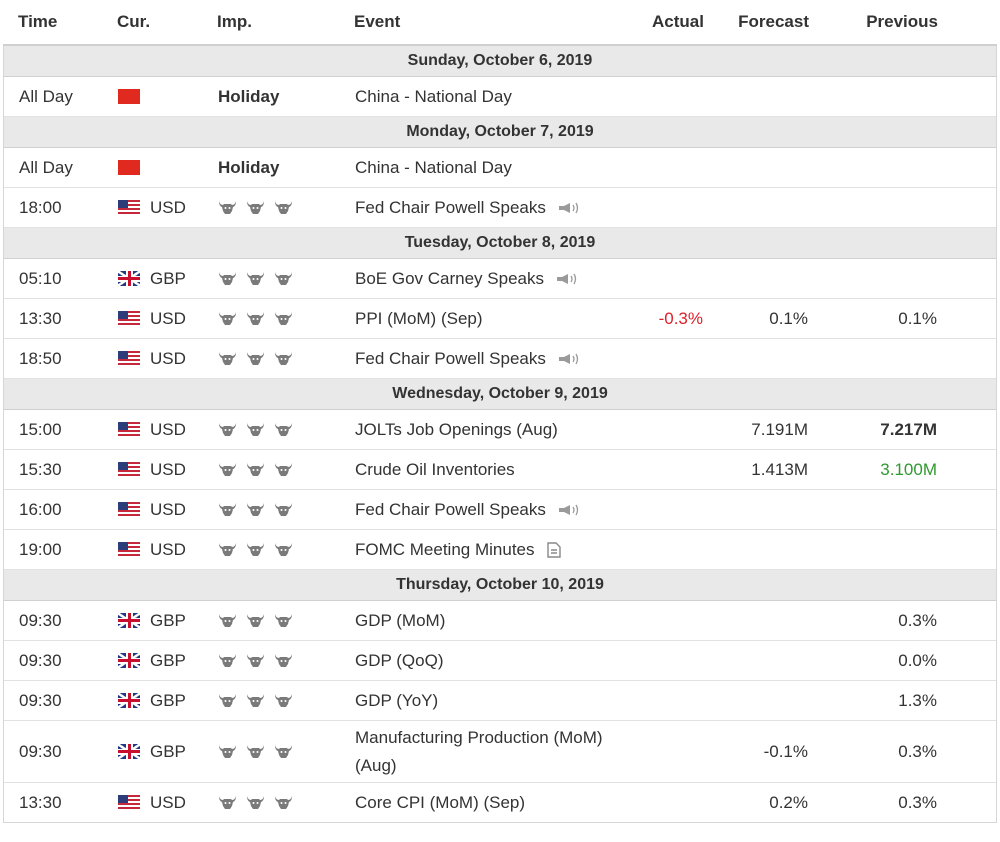 This screenshot has height=842, width=1000. Describe the element at coordinates (377, 21) in the screenshot. I see `header-event: Event` at that location.